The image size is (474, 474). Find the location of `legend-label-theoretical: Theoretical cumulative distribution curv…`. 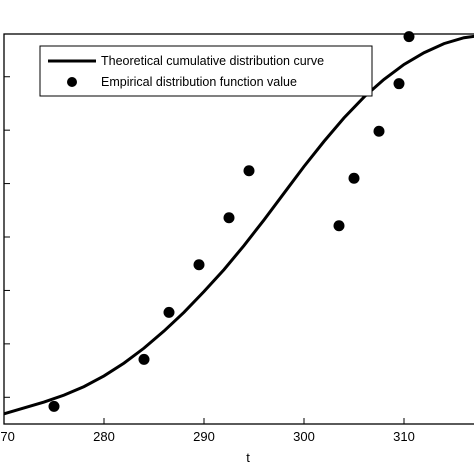

legend-label-theoretical: Theoretical cumulative distribution curv… is located at coordinates (212, 61).